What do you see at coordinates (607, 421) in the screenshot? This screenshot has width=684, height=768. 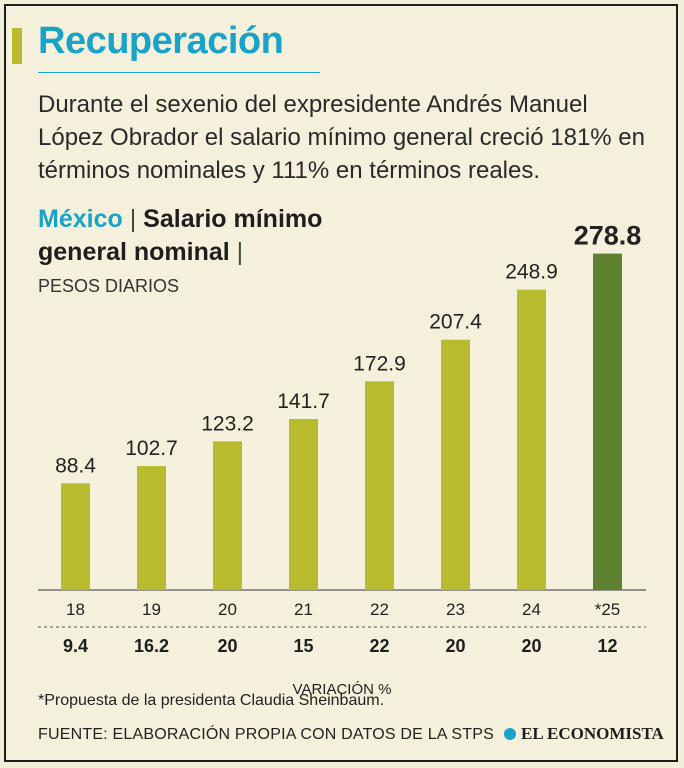 I see `bar-p25` at bounding box center [607, 421].